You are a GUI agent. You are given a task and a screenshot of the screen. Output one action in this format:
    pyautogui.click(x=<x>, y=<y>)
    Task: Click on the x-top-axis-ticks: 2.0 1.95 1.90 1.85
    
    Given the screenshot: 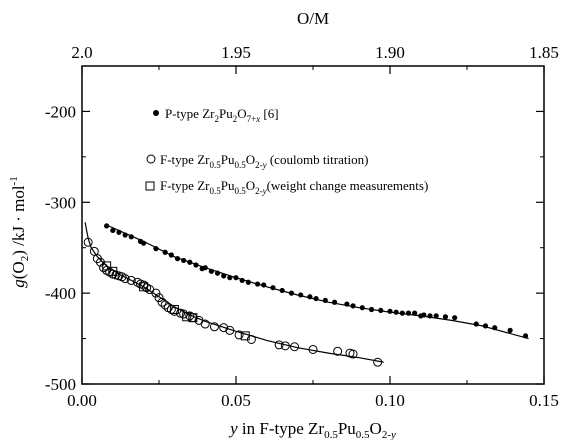 What is the action you would take?
    pyautogui.click(x=315, y=58)
    